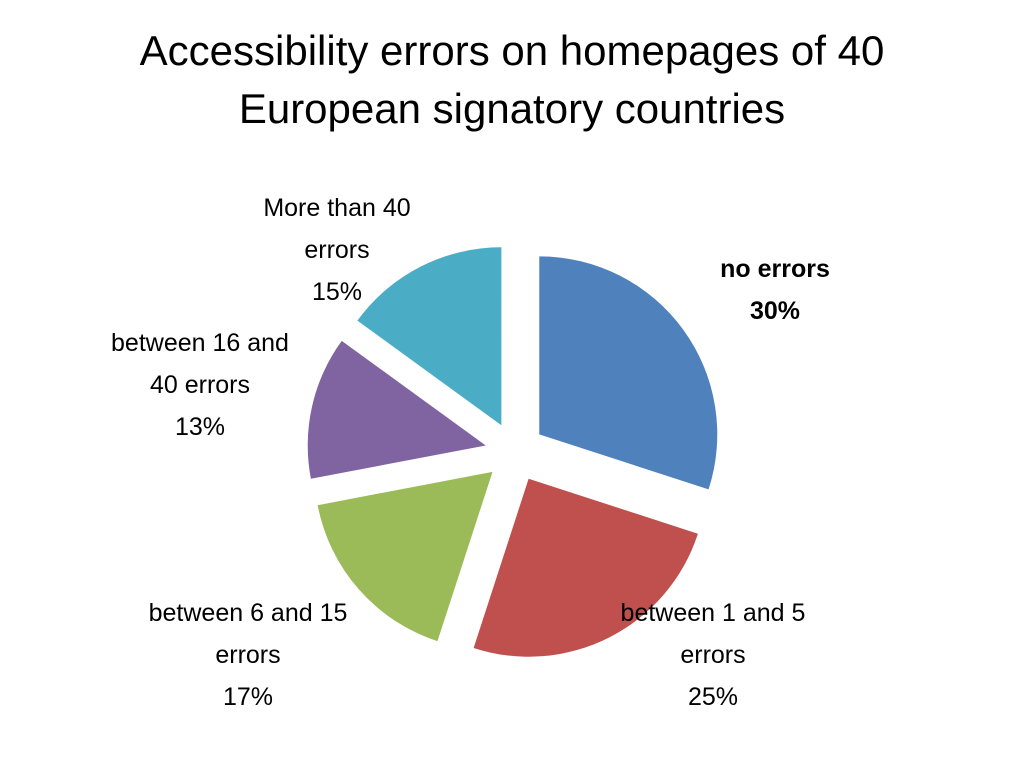 This screenshot has height=768, width=1024. Describe the element at coordinates (775, 290) in the screenshot. I see `slice-label: no errors 30%` at that location.